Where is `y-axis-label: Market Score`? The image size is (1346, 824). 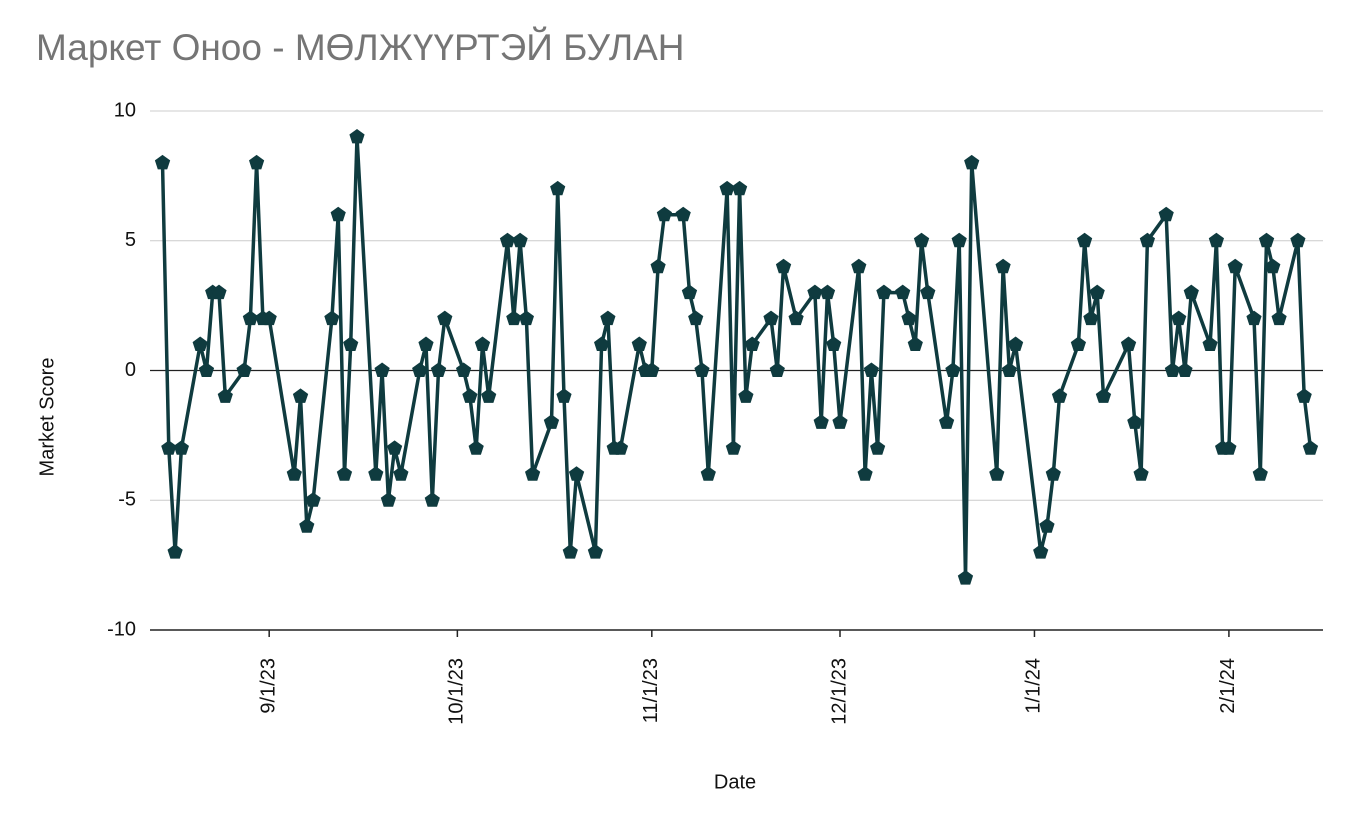 y-axis-label: Market Score is located at coordinates (47, 417).